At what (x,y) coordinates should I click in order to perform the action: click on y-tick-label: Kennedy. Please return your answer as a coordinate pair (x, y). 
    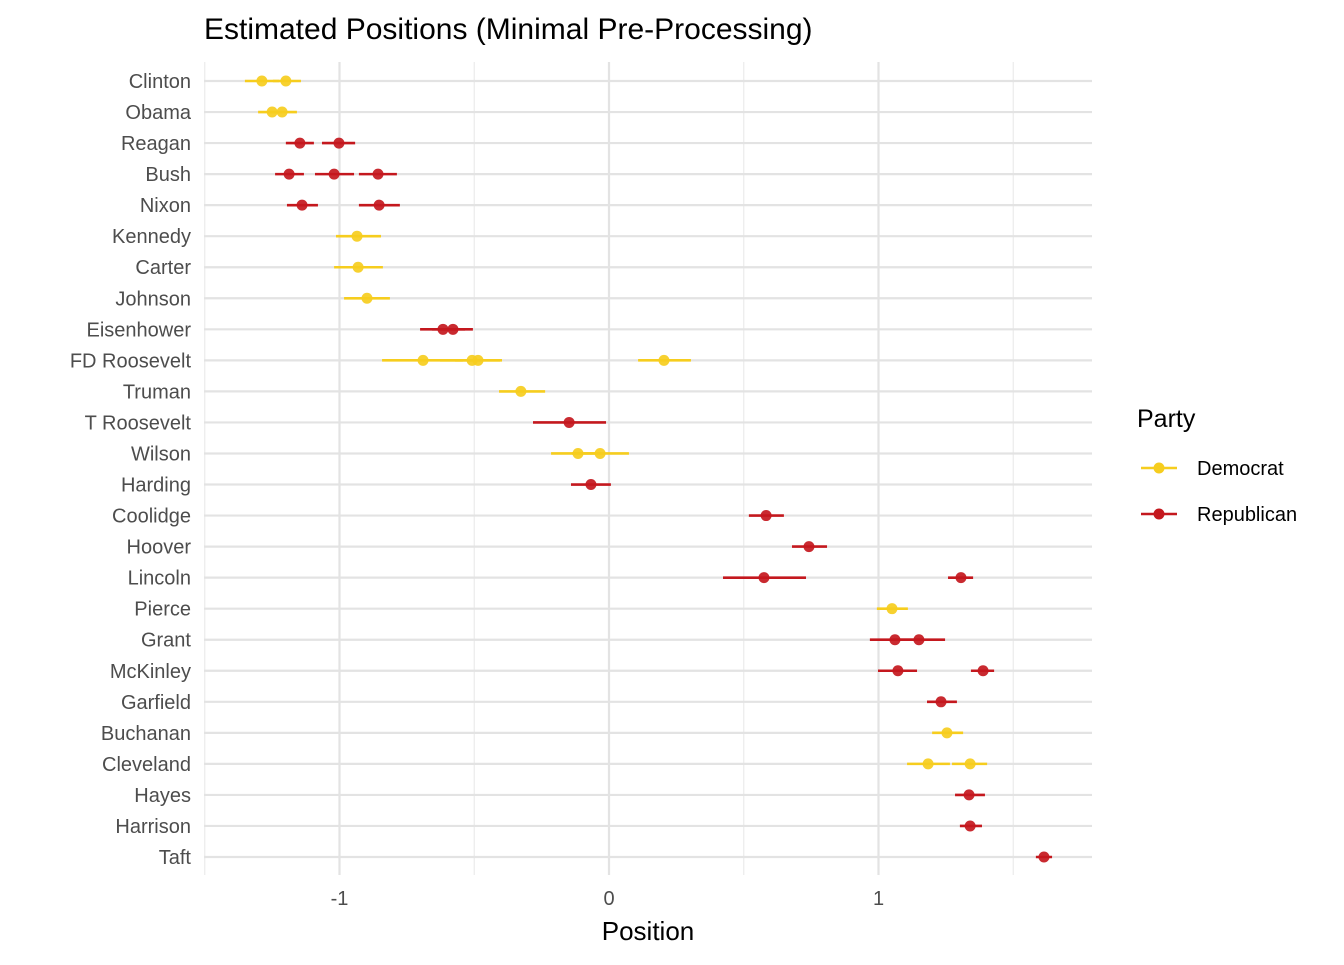
    Looking at the image, I should click on (151, 237).